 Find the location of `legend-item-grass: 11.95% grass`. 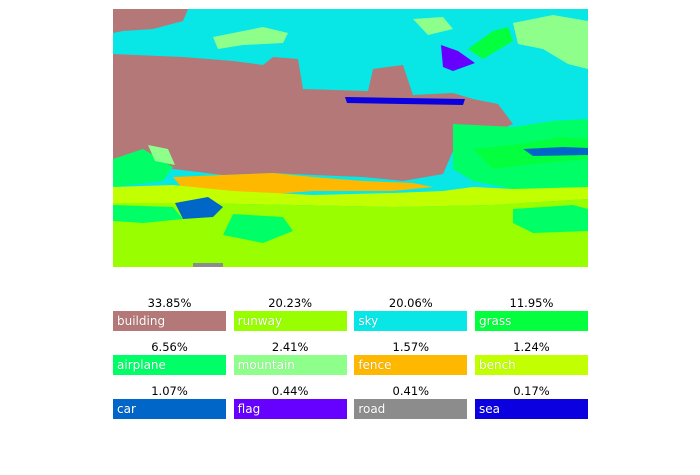

legend-item-grass: 11.95% grass is located at coordinates (531, 317).